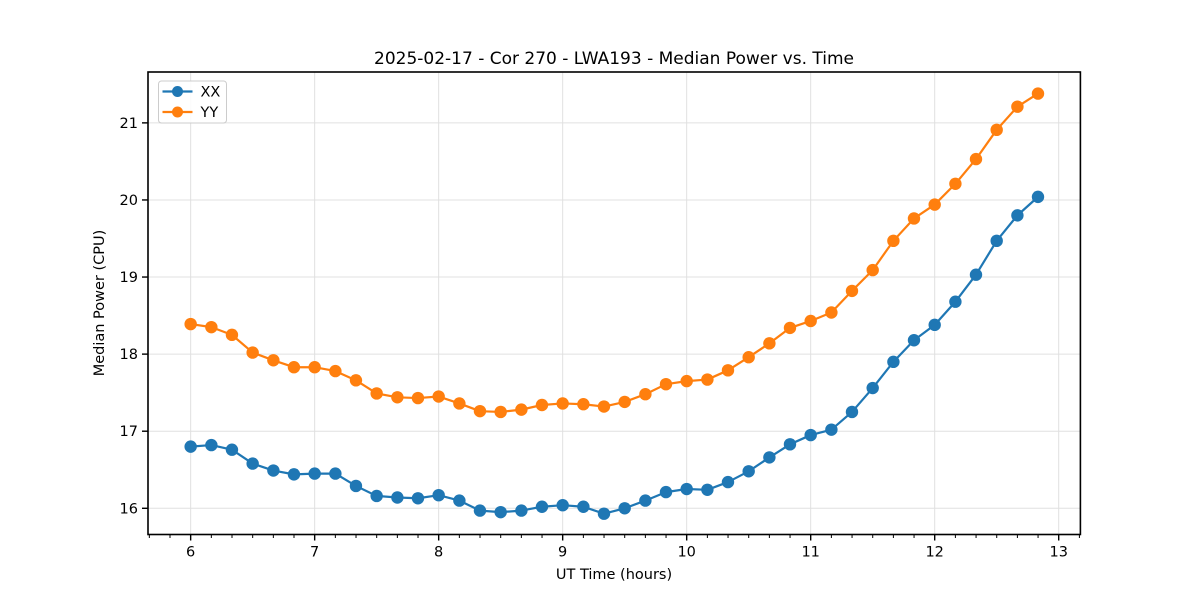 The height and width of the screenshot is (600, 1200). What do you see at coordinates (614, 575) in the screenshot?
I see `x-axis-label: UT Time (hours)` at bounding box center [614, 575].